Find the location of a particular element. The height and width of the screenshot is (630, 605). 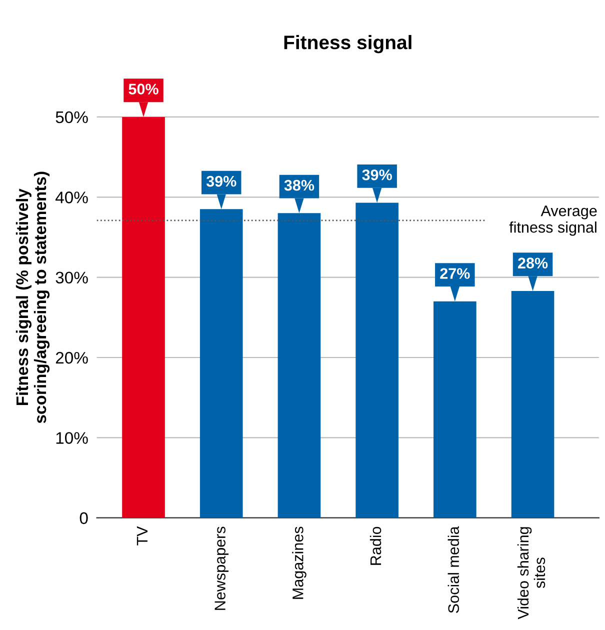

y-tick-label: 0 is located at coordinates (84, 518).